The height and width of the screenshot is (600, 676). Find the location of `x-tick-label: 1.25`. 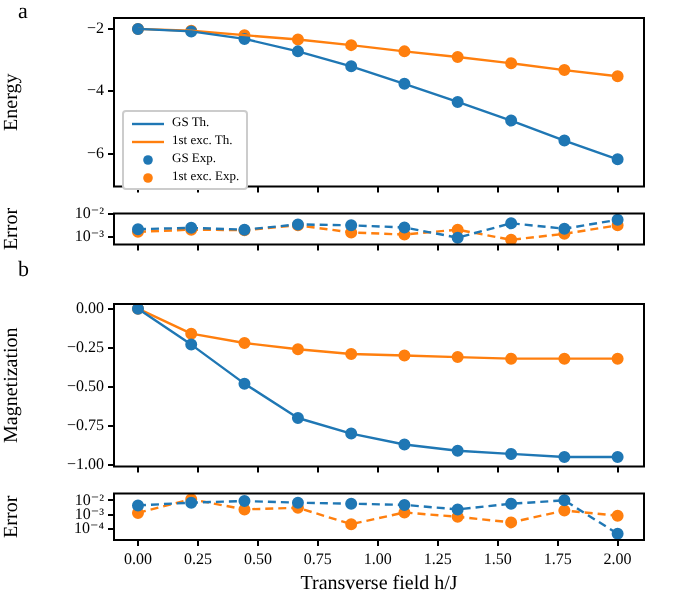

x-tick-label: 1.25 is located at coordinates (437, 558).